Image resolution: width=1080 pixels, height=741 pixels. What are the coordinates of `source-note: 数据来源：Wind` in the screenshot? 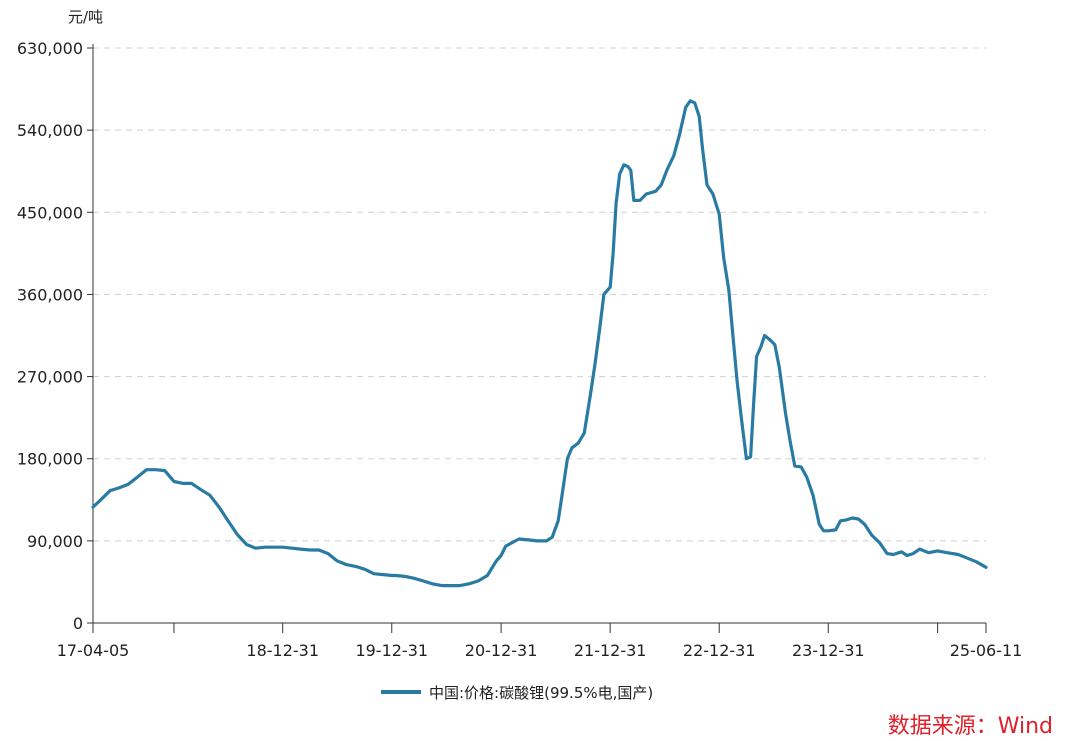 It's located at (970, 726).